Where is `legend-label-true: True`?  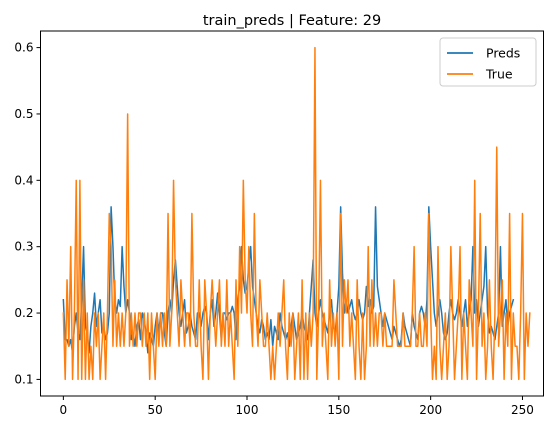
legend-label-true: True is located at coordinates (499, 74).